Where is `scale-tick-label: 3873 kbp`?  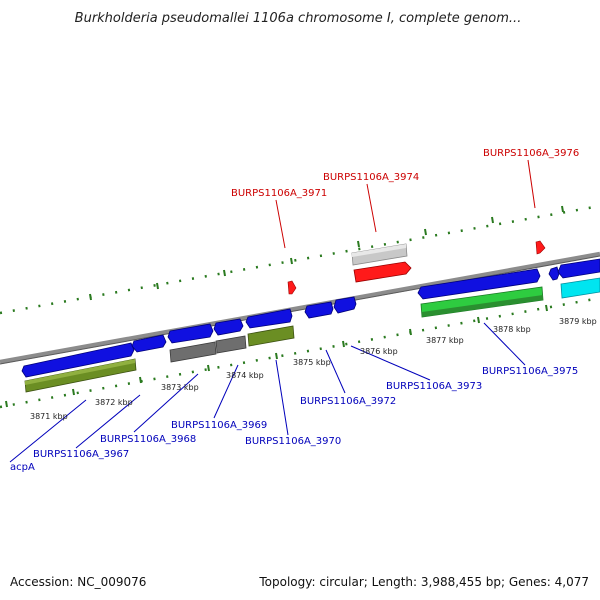
scale-tick-label: 3873 kbp is located at coordinates (180, 387).